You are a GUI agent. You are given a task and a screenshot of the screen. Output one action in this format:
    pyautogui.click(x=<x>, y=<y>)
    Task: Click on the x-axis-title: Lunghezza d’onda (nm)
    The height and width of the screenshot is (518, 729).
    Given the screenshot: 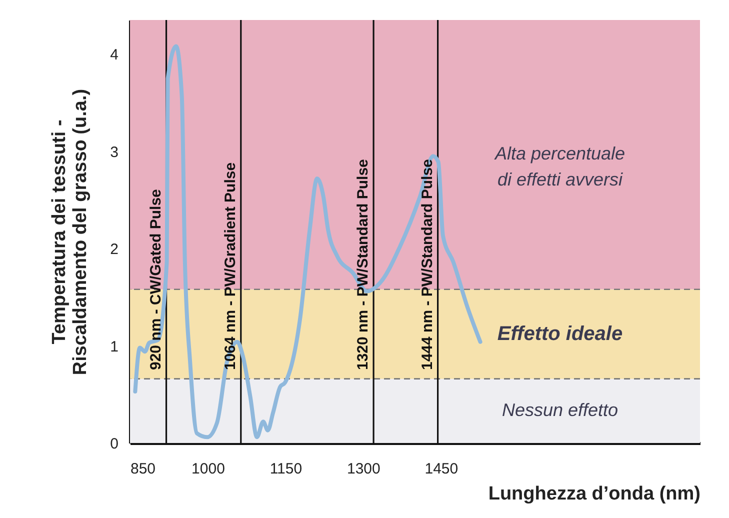 What is the action you would take?
    pyautogui.click(x=594, y=494)
    